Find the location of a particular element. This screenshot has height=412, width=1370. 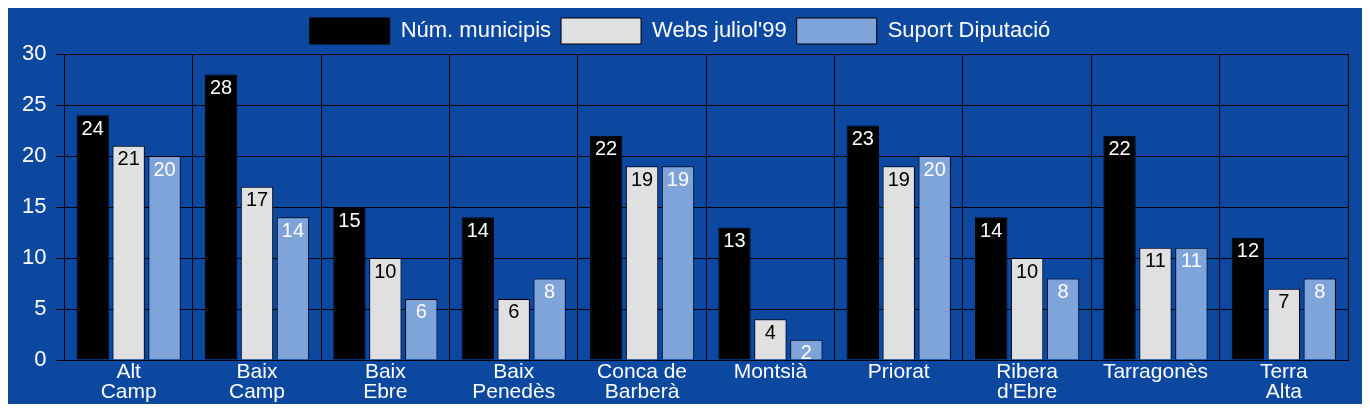

data-label: 15 is located at coordinates (349, 219).